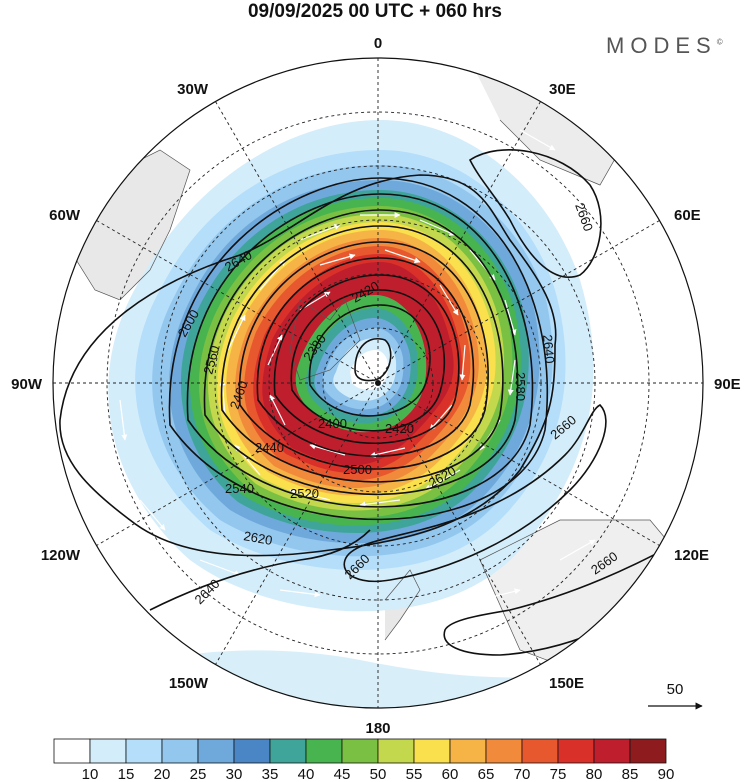  What do you see at coordinates (414, 774) in the screenshot?
I see `colorbar-label: 55` at bounding box center [414, 774].